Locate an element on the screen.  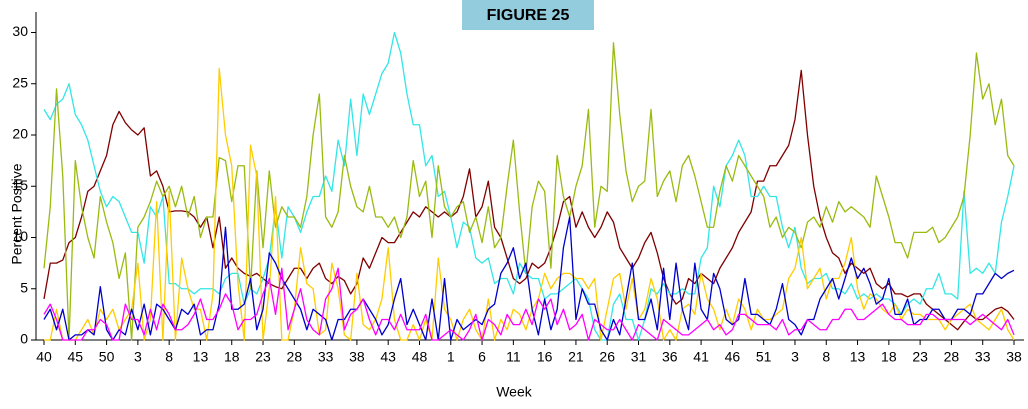
y-tick-label: 30 is located at coordinates (20, 31).